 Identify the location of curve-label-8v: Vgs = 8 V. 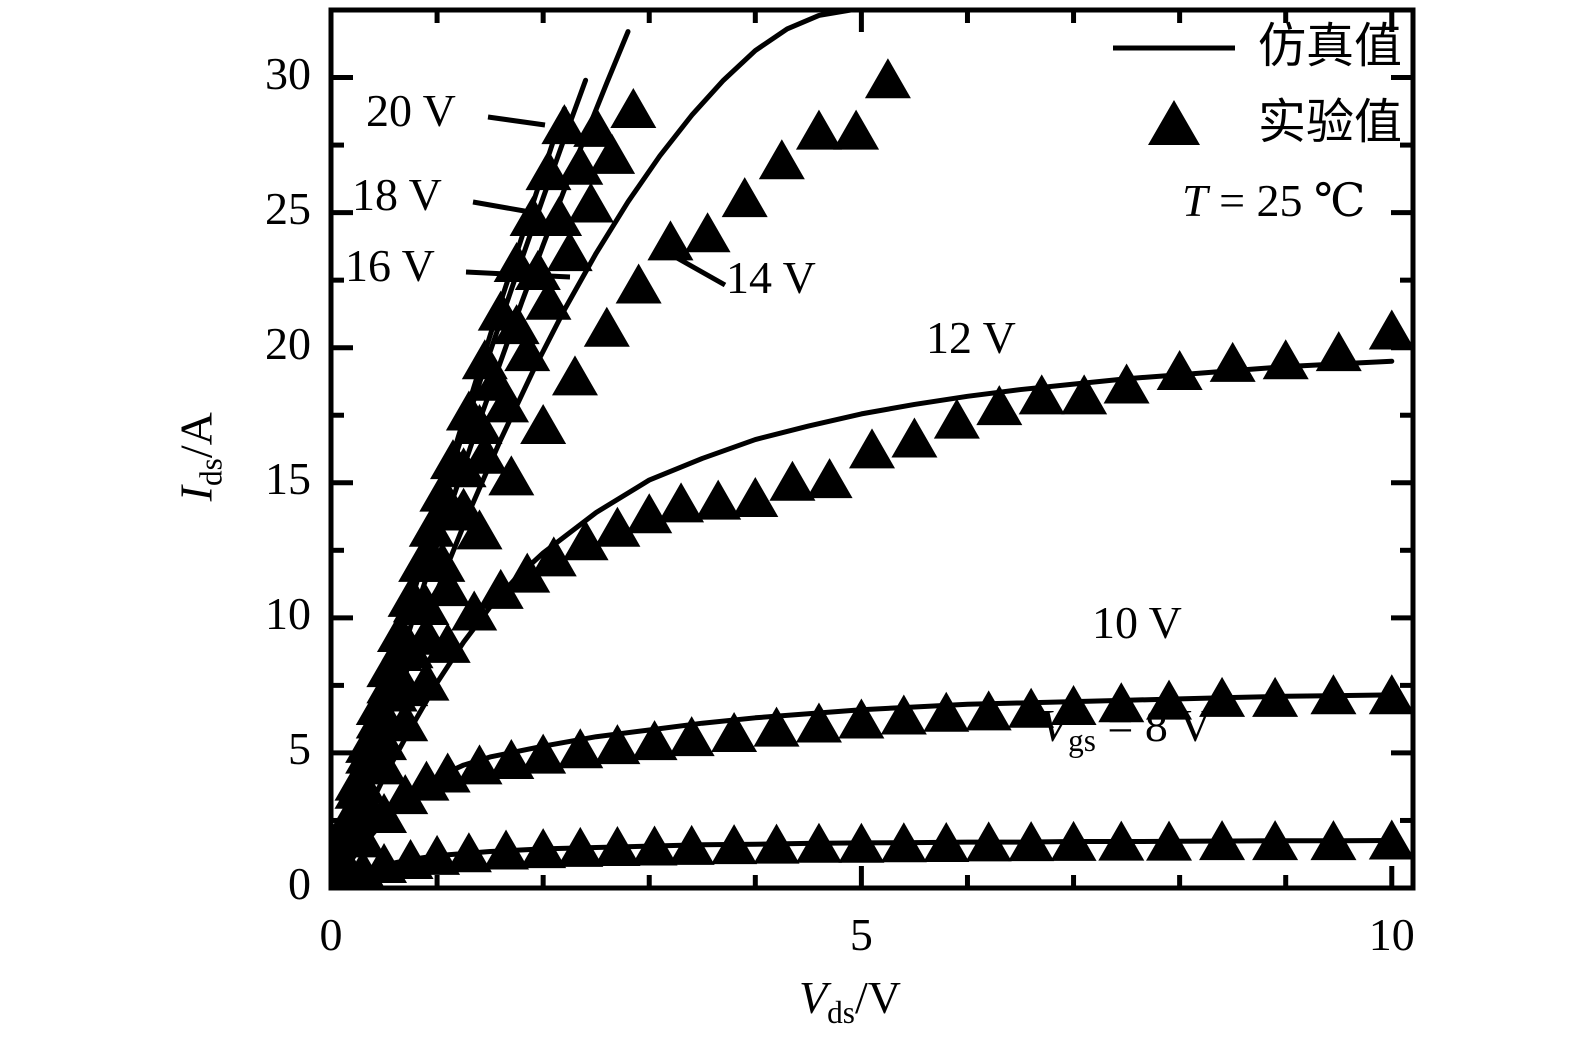
(1126, 730).